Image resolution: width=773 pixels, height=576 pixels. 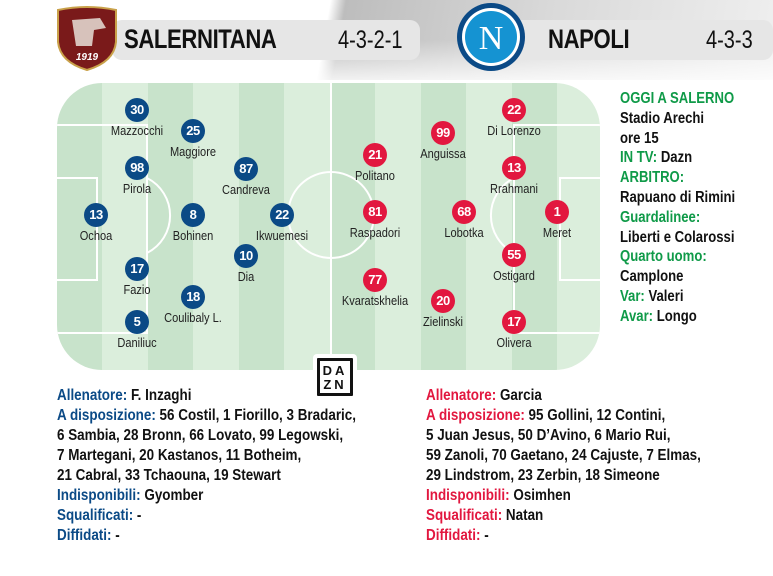 What do you see at coordinates (169, 475) in the screenshot?
I see `home-bench: 21 Cabral, 33 Tchaouna, 19 Stewart` at bounding box center [169, 475].